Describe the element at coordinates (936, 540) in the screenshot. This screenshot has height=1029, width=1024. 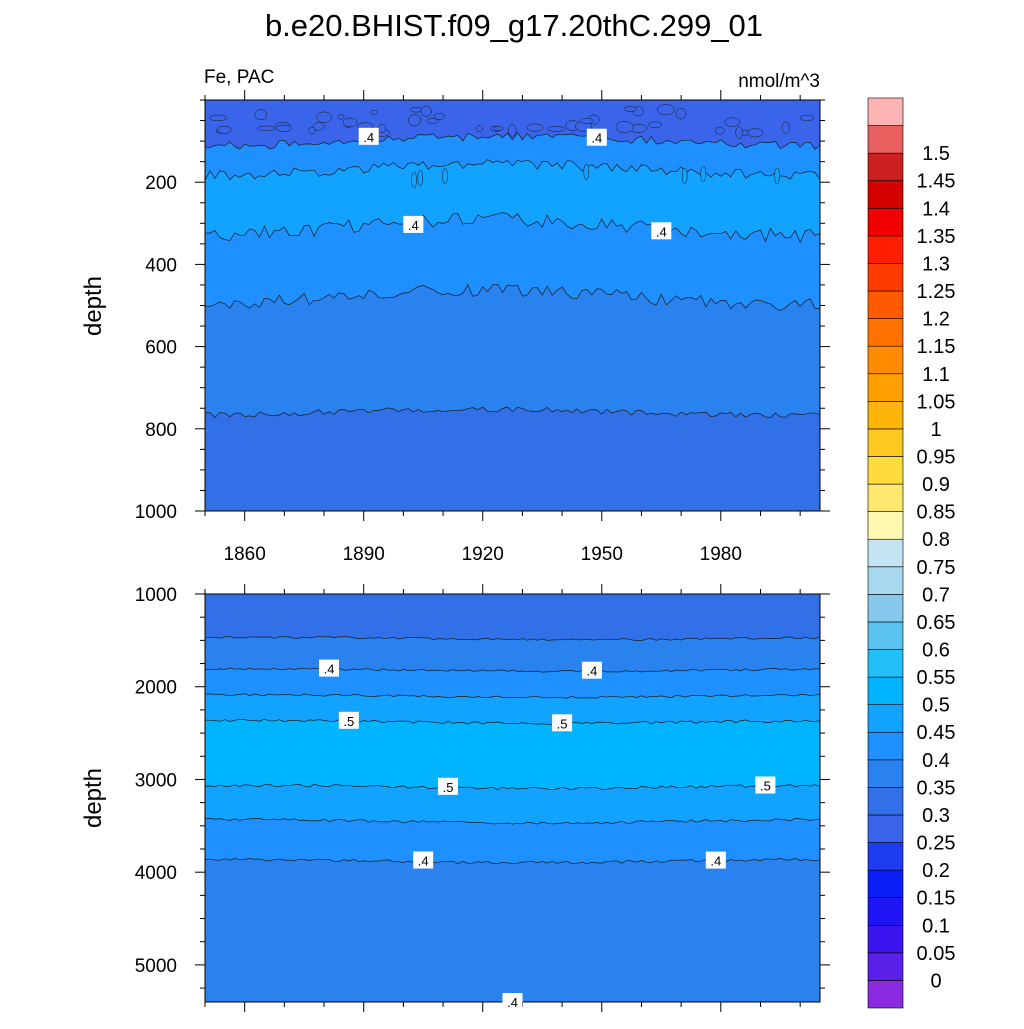
I see `colorbar-tick-label: 0.8` at that location.